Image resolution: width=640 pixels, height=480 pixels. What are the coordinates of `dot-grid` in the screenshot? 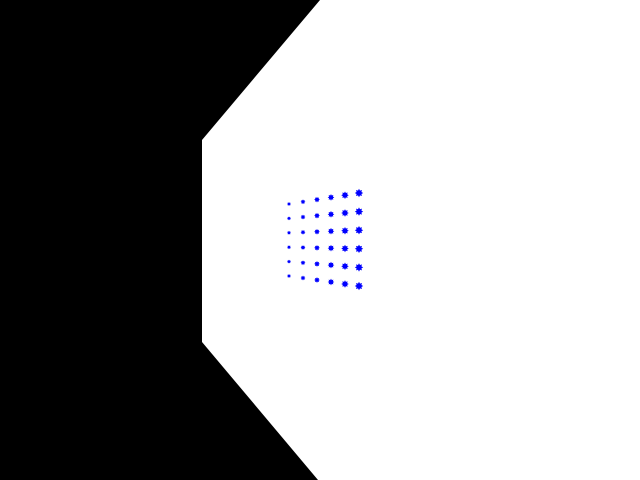 It's located at (325, 239).